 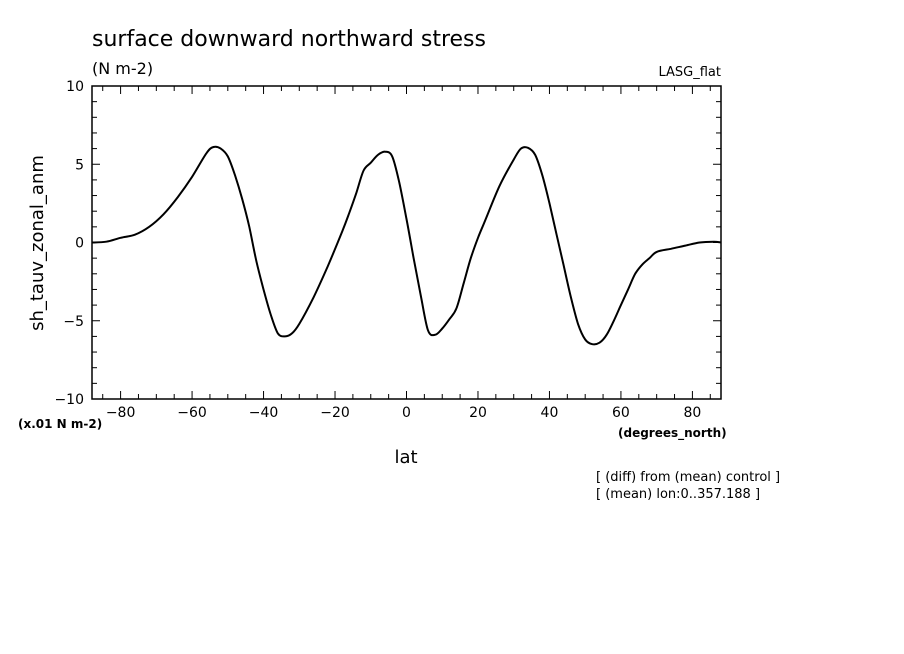 What do you see at coordinates (621, 413) in the screenshot?
I see `x-tick-label: 60` at bounding box center [621, 413].